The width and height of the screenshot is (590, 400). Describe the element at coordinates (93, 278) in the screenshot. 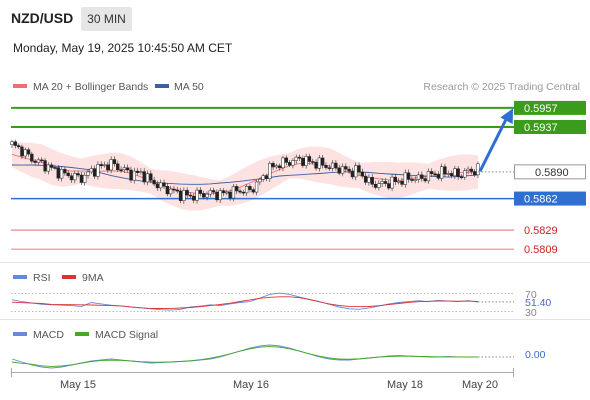

I see `rsi-ma-legend-label: 9MA` at that location.